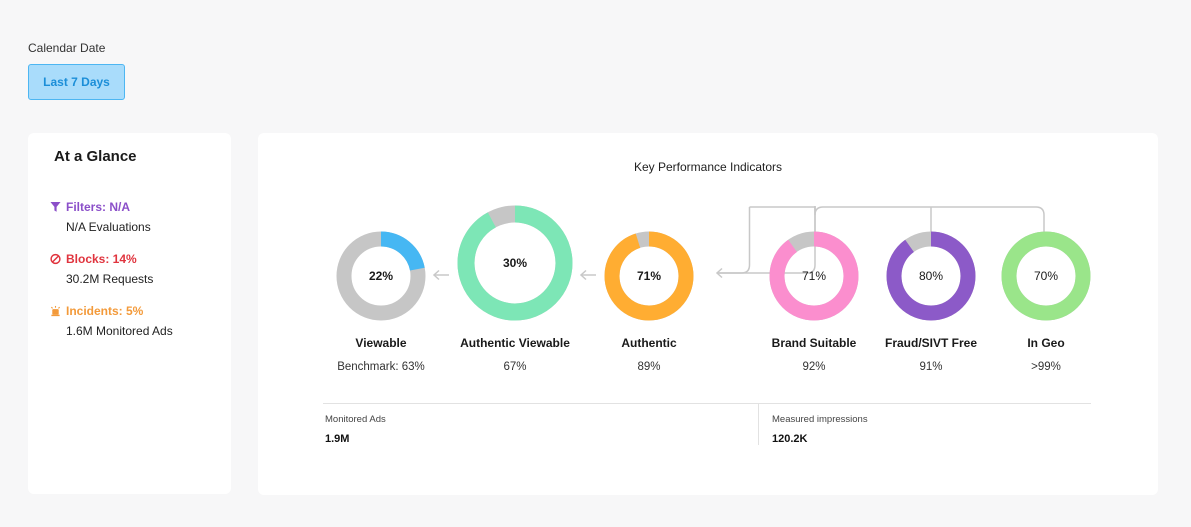 This screenshot has width=1191, height=527. Describe the element at coordinates (820, 429) in the screenshot. I see `footer-measured-impressions: Measured impressions 120.2K` at that location.